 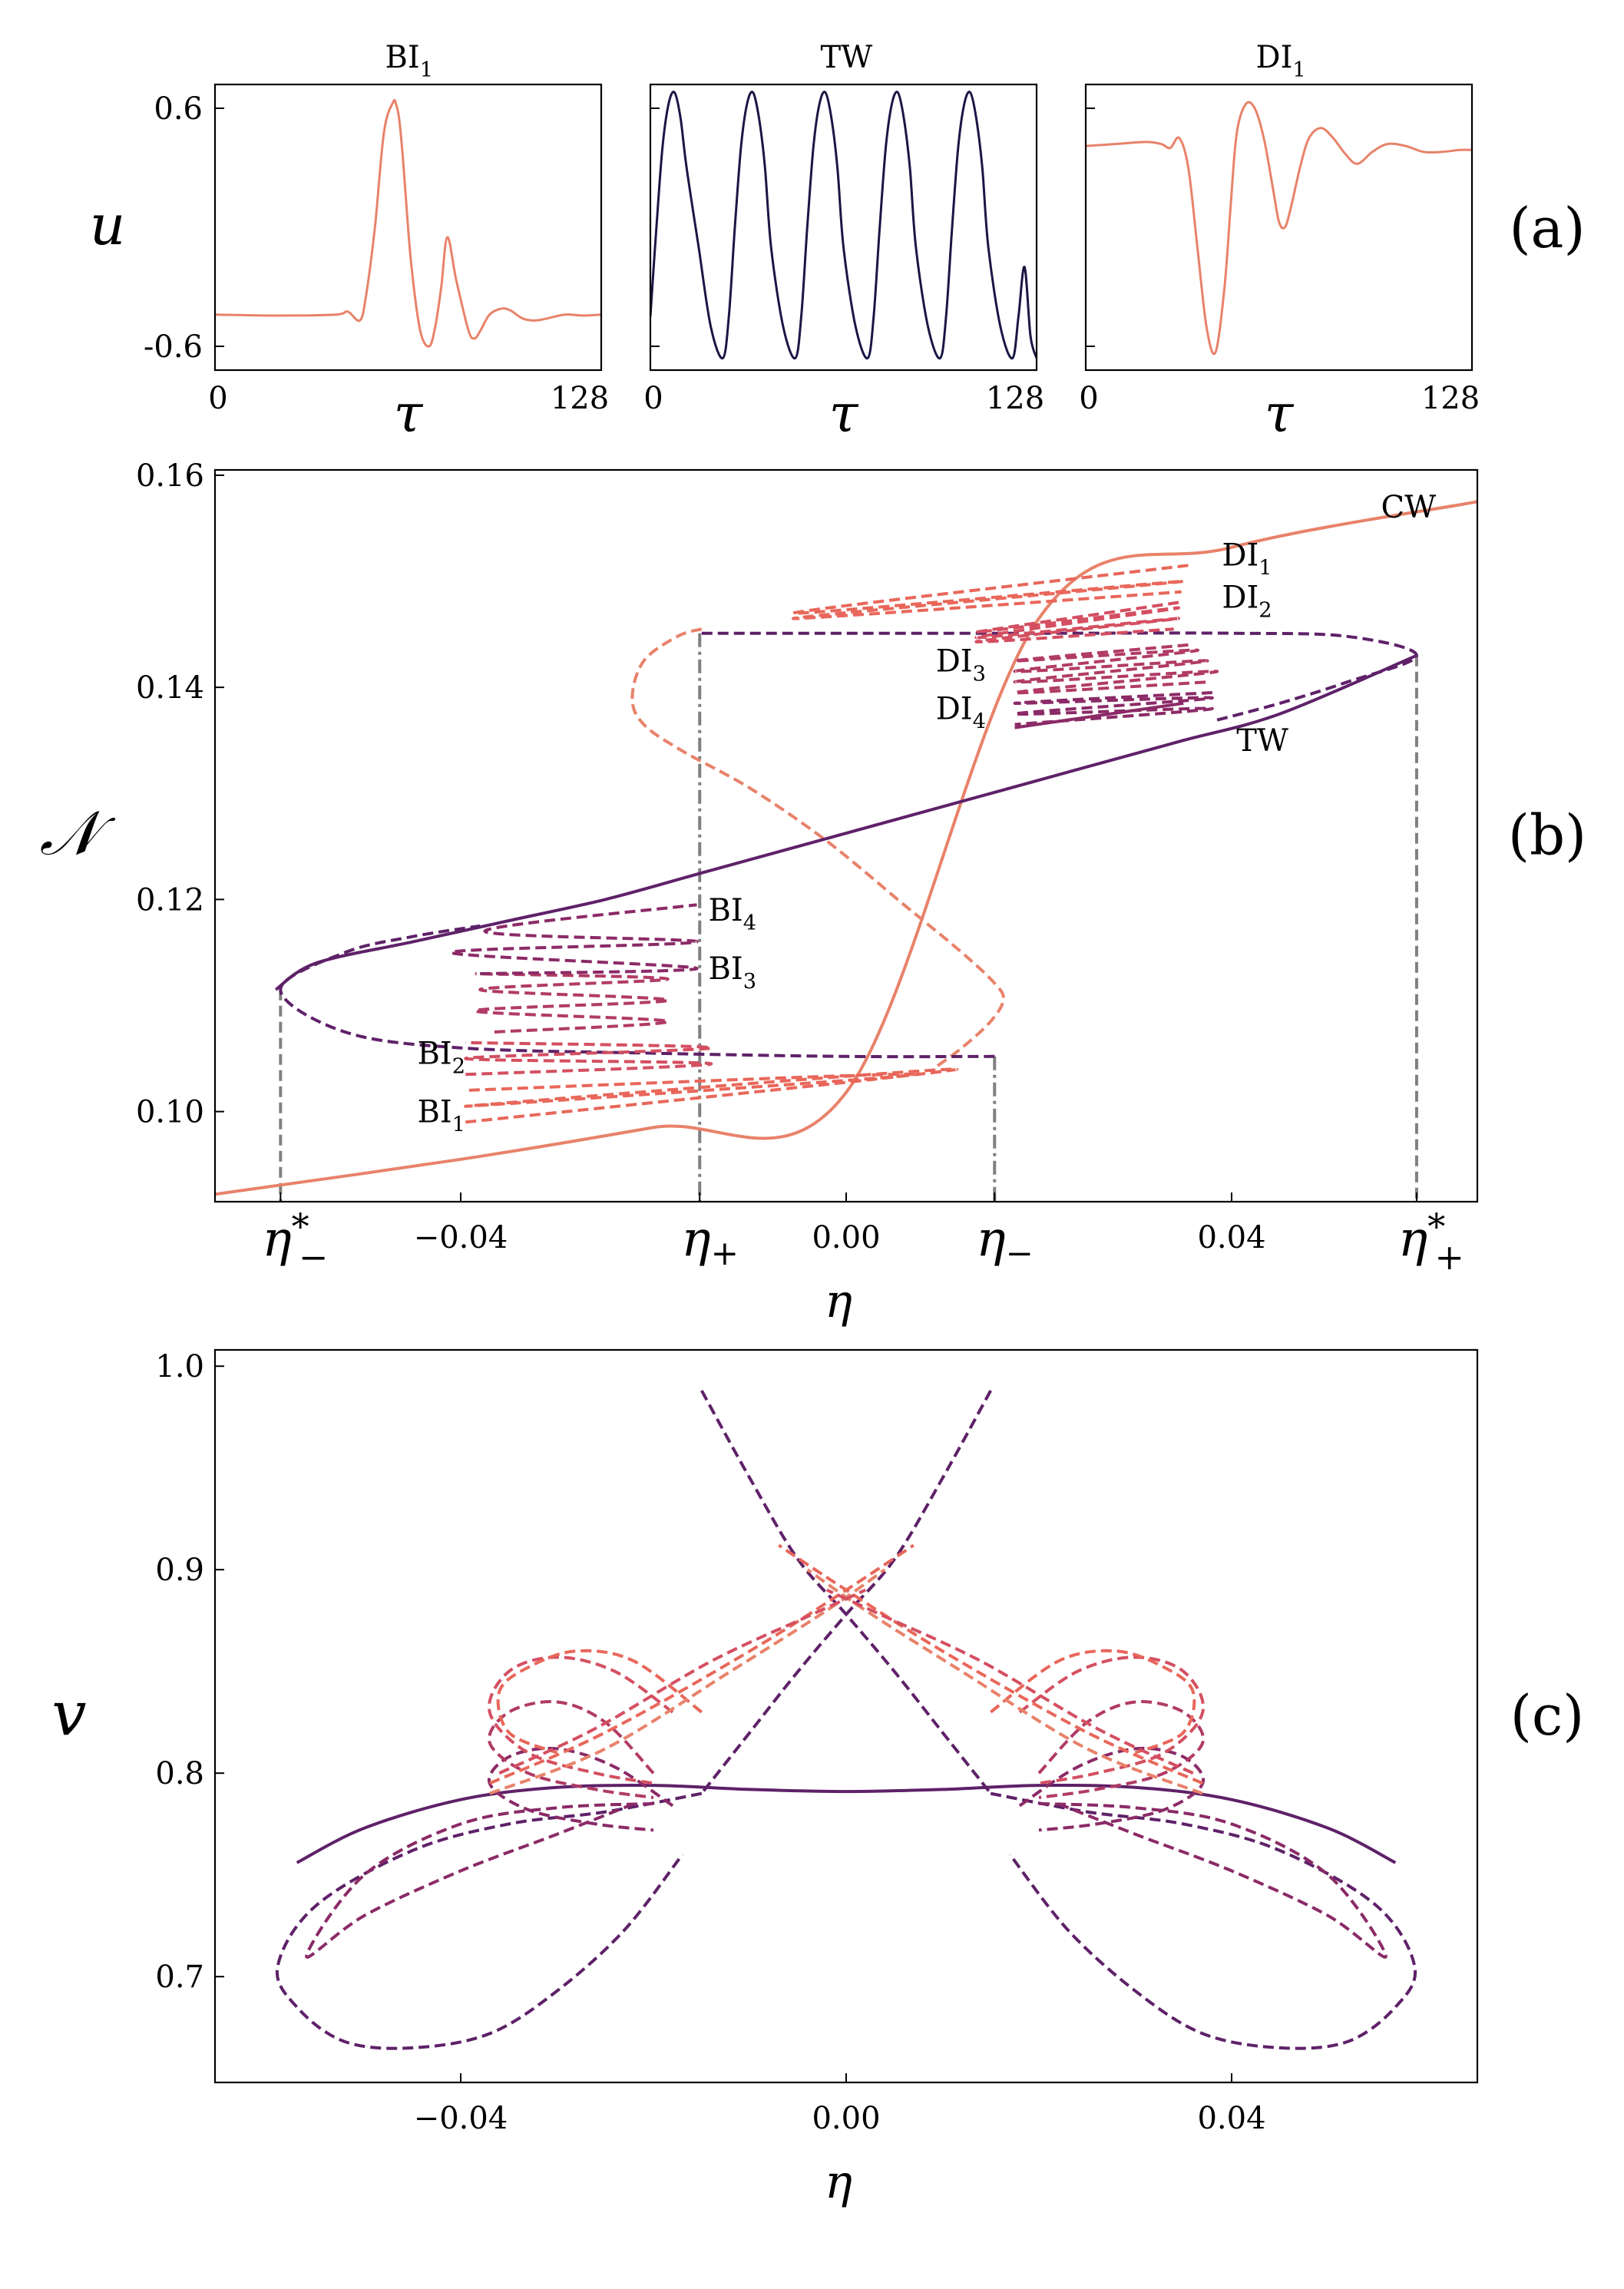 I want to click on annotation-5-main: TW, so click(x=1262, y=741).